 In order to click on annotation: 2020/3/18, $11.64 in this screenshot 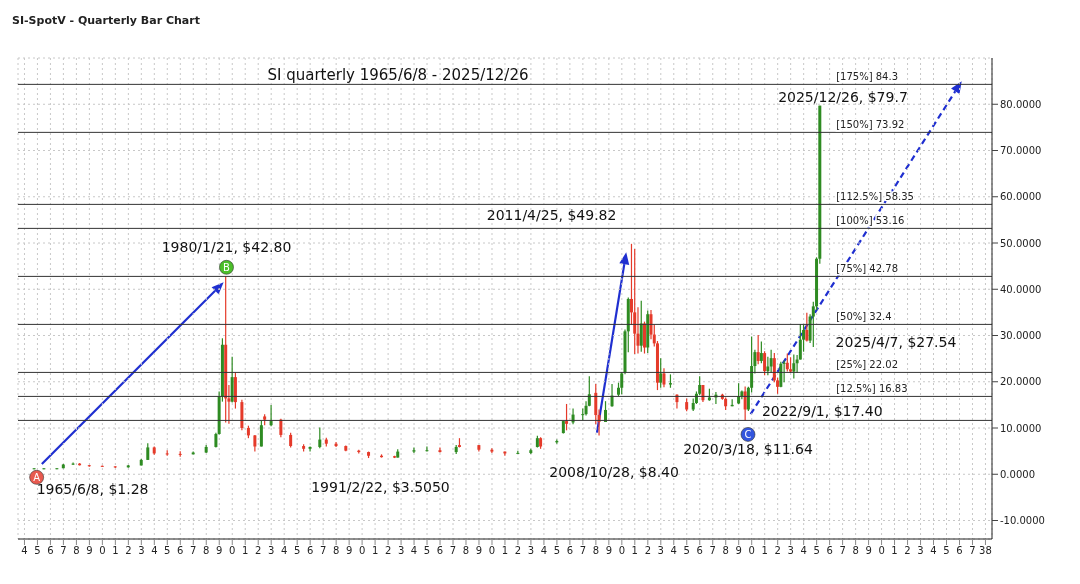, I will do `click(748, 449)`.